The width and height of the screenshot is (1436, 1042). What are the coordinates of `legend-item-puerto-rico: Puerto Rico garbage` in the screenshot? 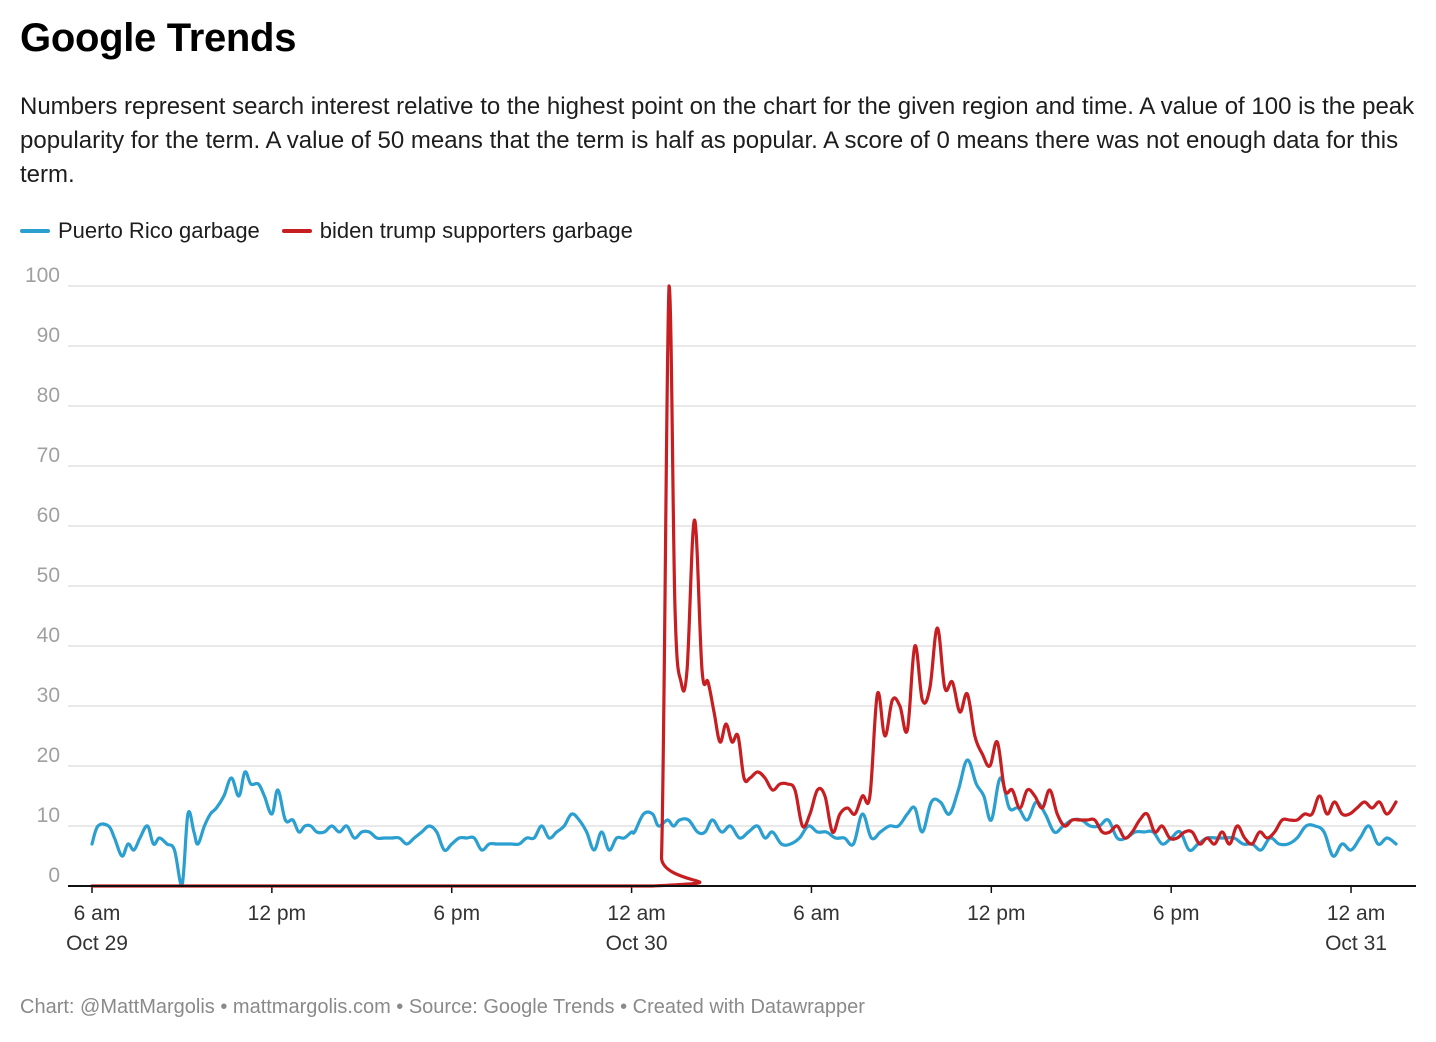 It's located at (140, 231).